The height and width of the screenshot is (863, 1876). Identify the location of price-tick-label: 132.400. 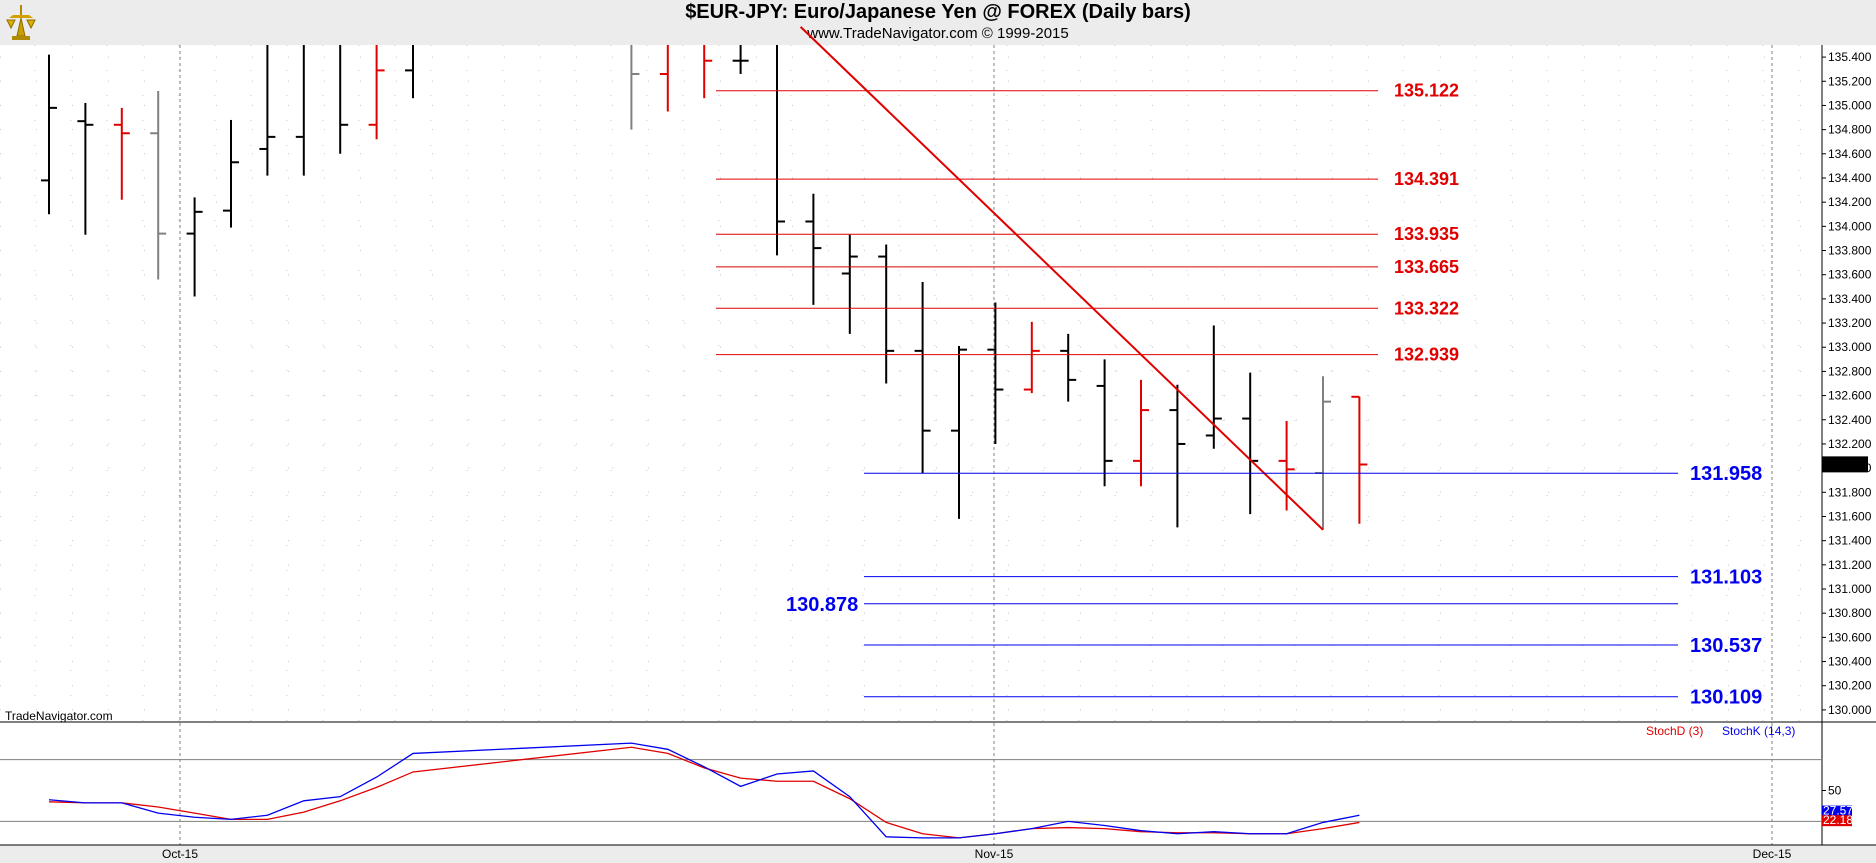
(1850, 420).